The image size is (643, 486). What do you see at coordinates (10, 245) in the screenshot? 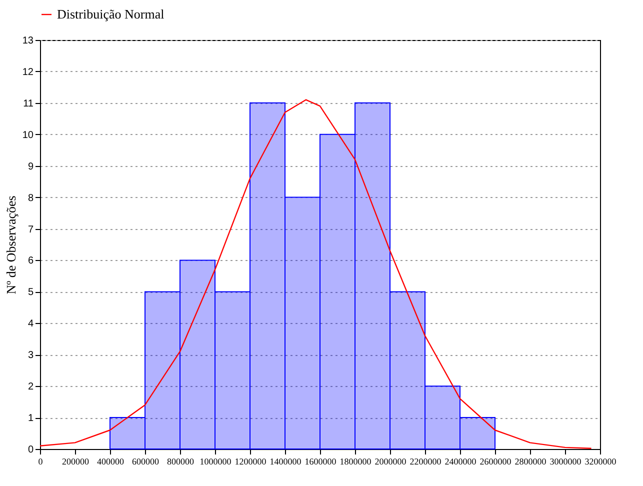
I see `y-axis-title: Nº de Observações` at bounding box center [10, 245].